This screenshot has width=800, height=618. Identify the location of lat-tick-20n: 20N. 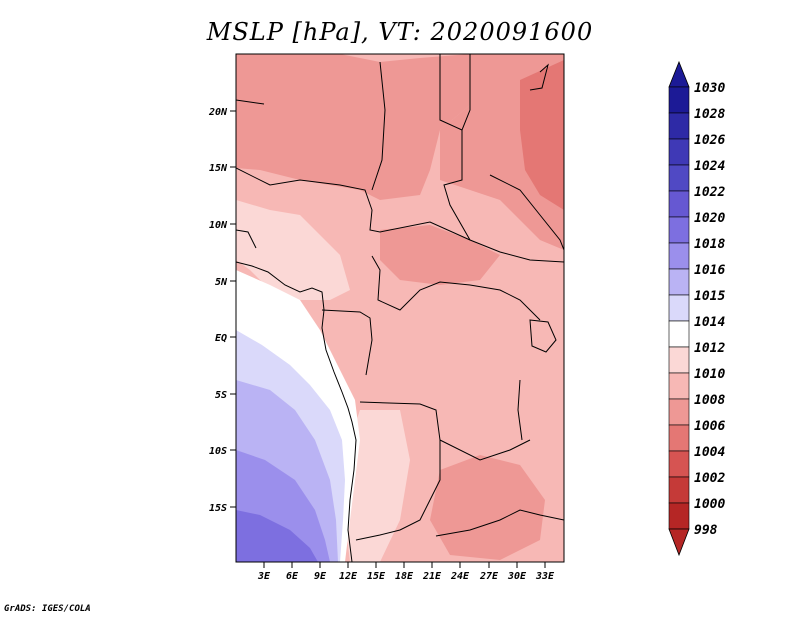
(222, 112).